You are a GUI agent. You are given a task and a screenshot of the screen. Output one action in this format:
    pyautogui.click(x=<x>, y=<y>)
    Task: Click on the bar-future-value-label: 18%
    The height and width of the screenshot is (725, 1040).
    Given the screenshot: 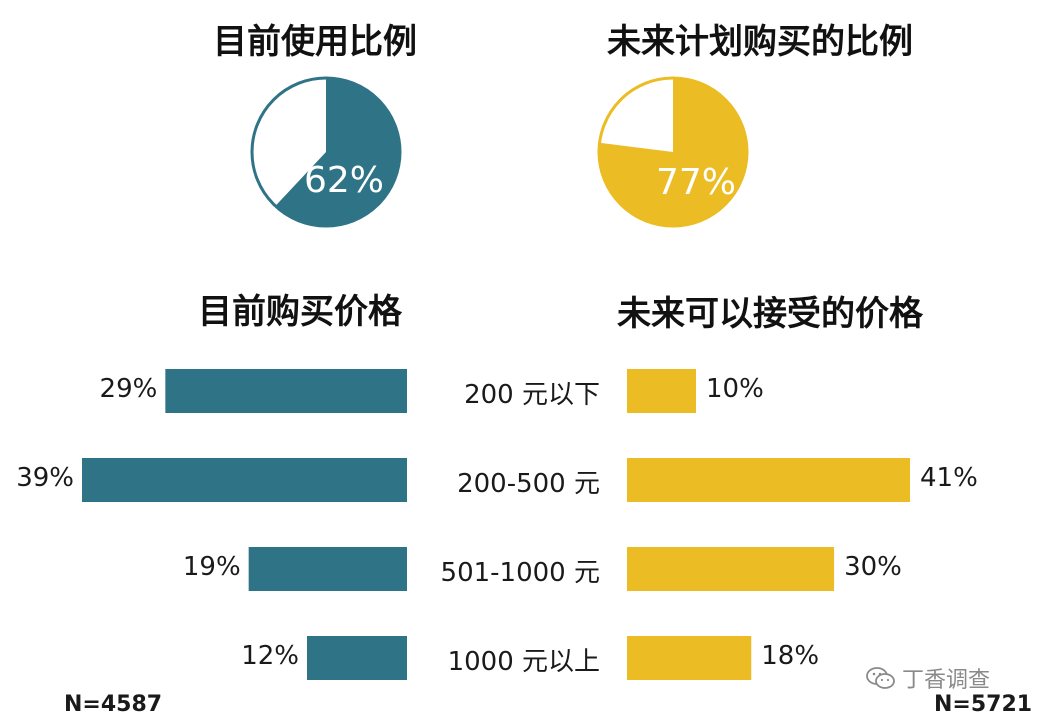 What is the action you would take?
    pyautogui.click(x=790, y=656)
    